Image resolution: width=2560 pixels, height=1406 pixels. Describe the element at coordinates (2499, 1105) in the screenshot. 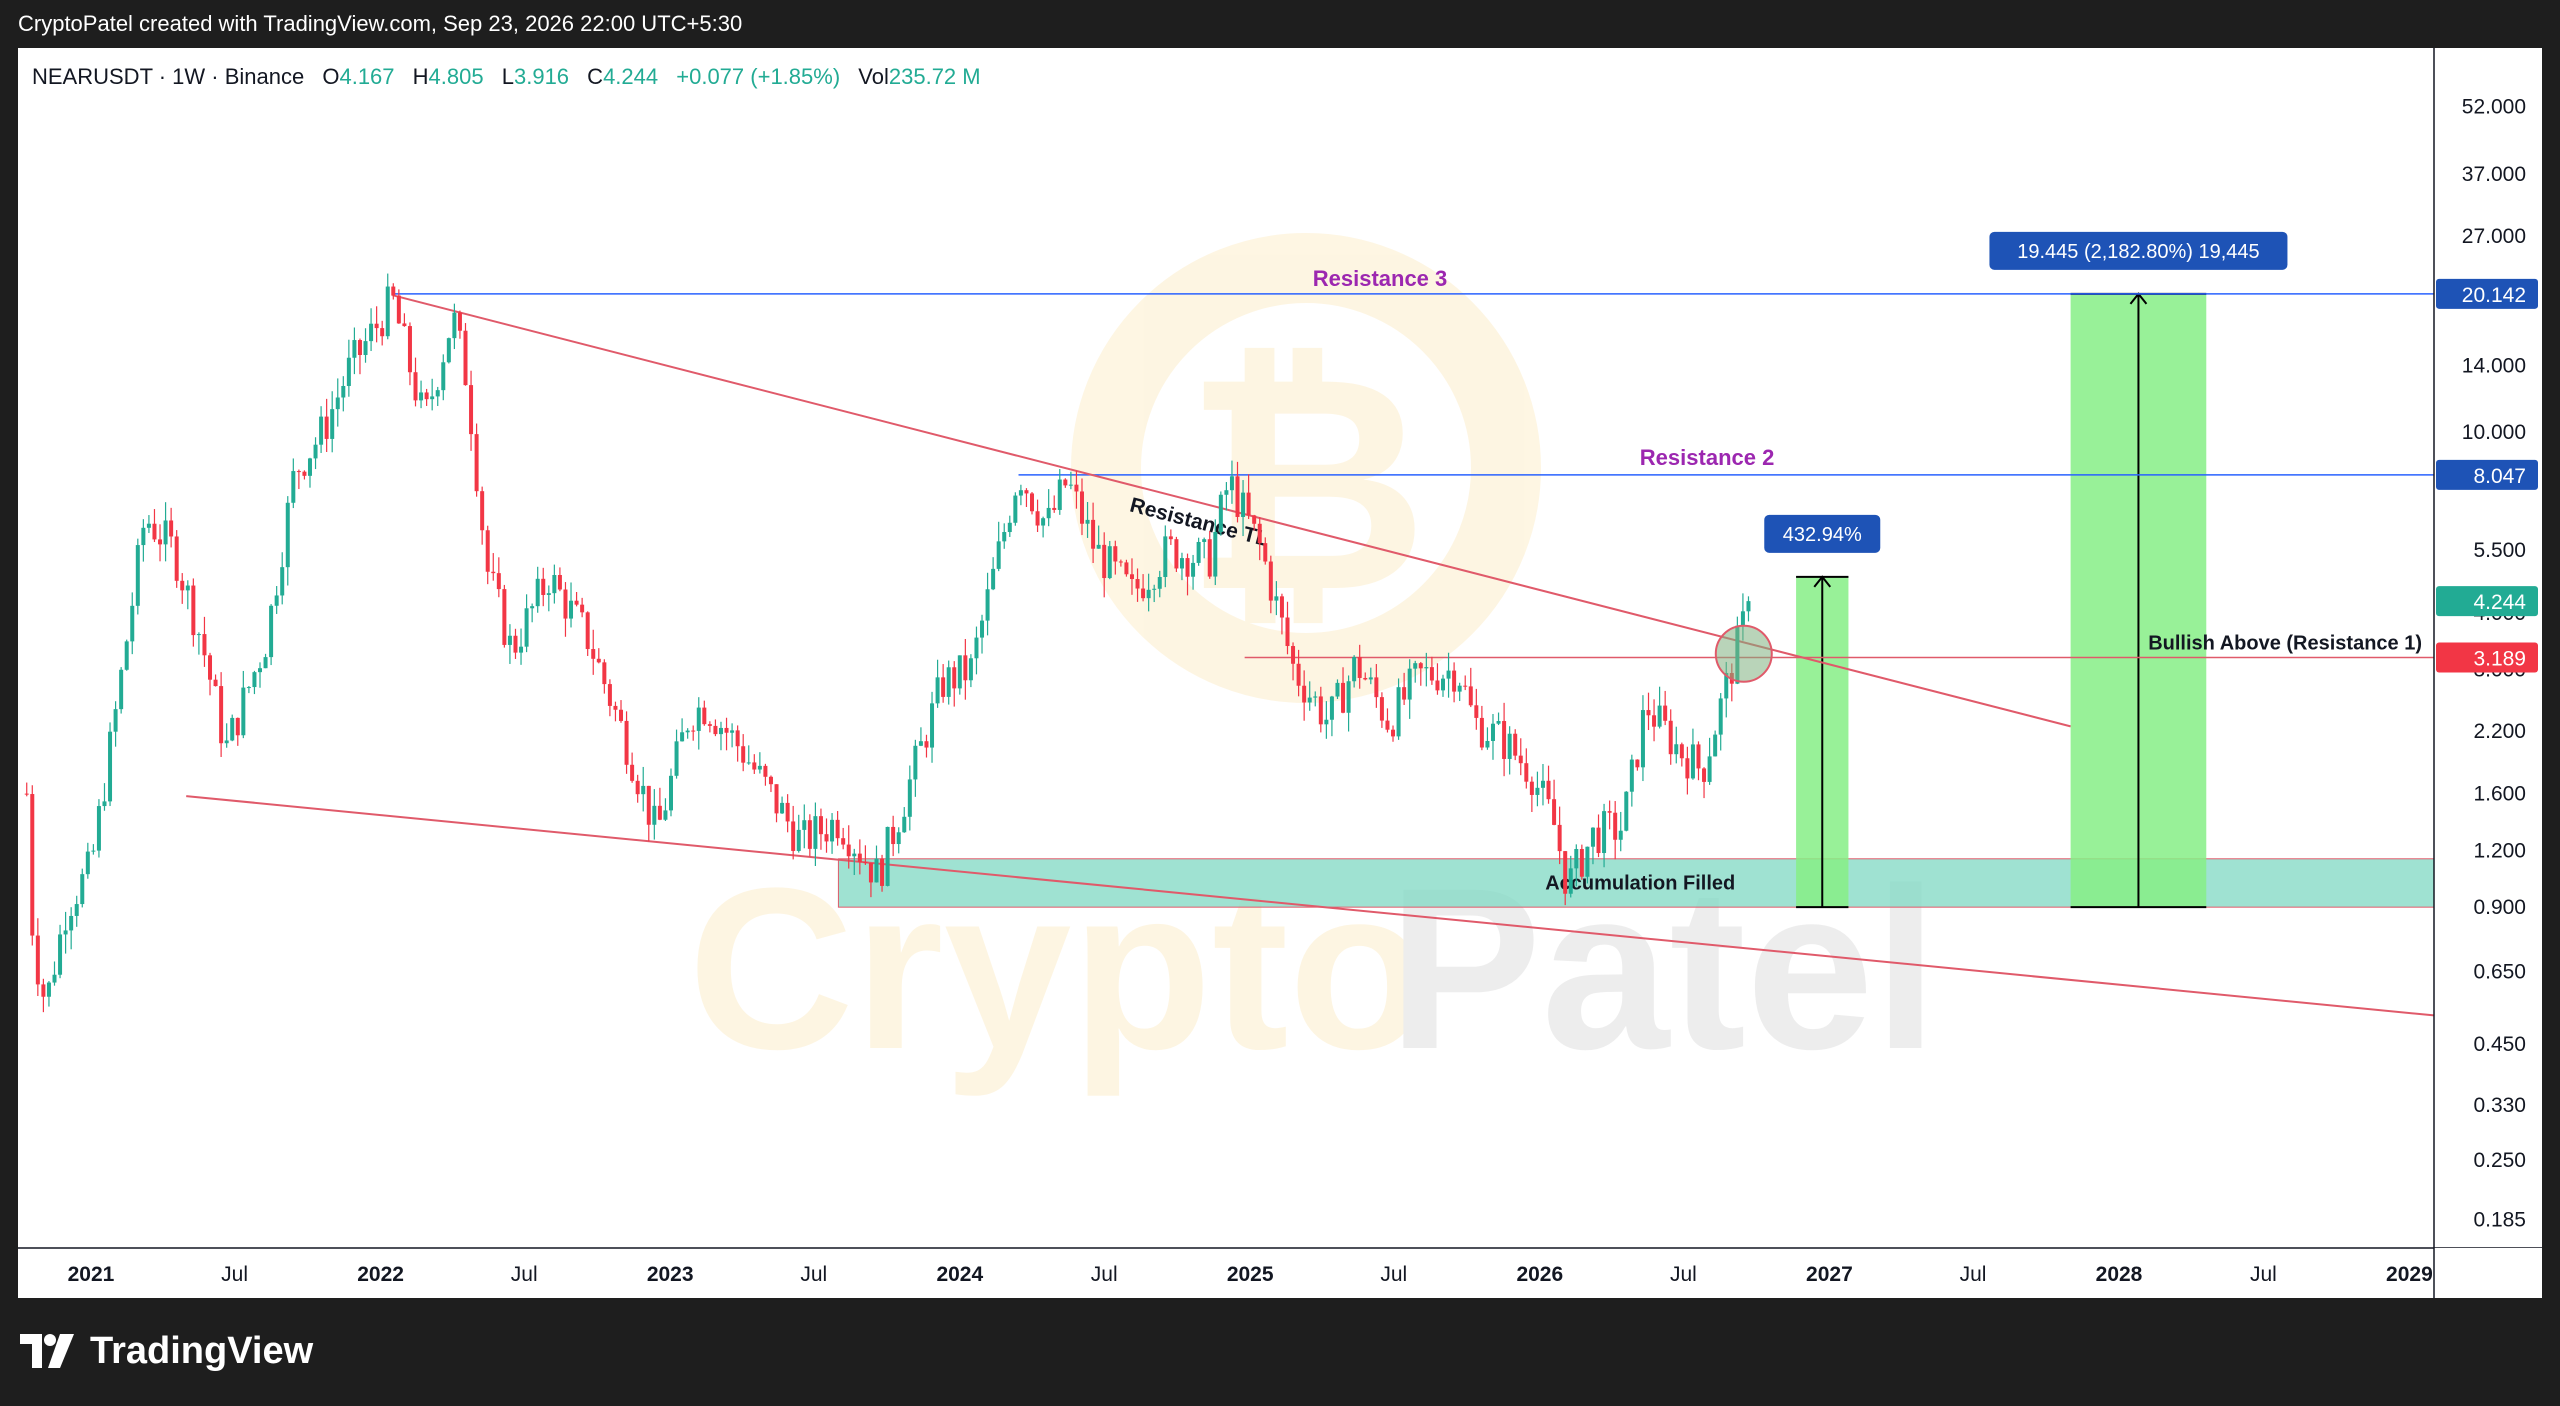

I see `price-tick-label: 0.330` at that location.